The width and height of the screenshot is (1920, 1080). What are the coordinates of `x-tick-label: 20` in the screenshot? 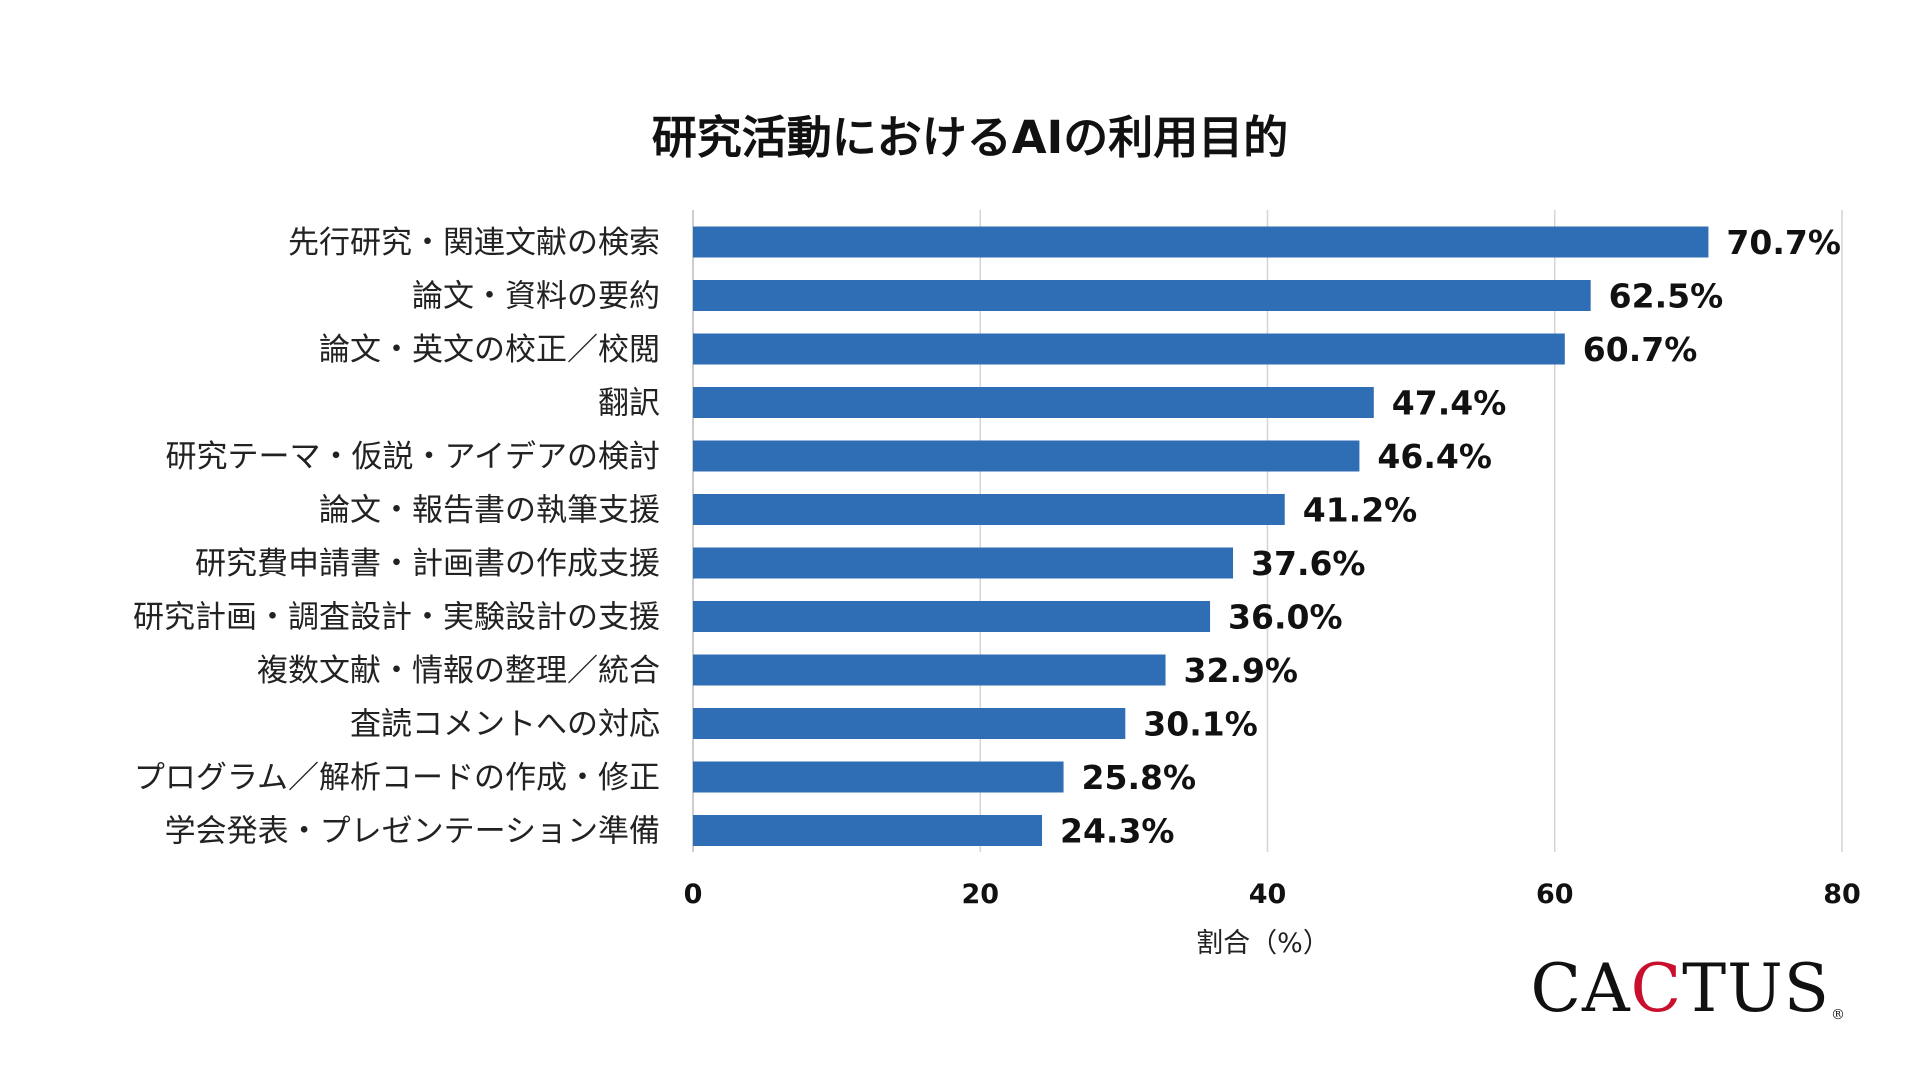 It's located at (980, 894).